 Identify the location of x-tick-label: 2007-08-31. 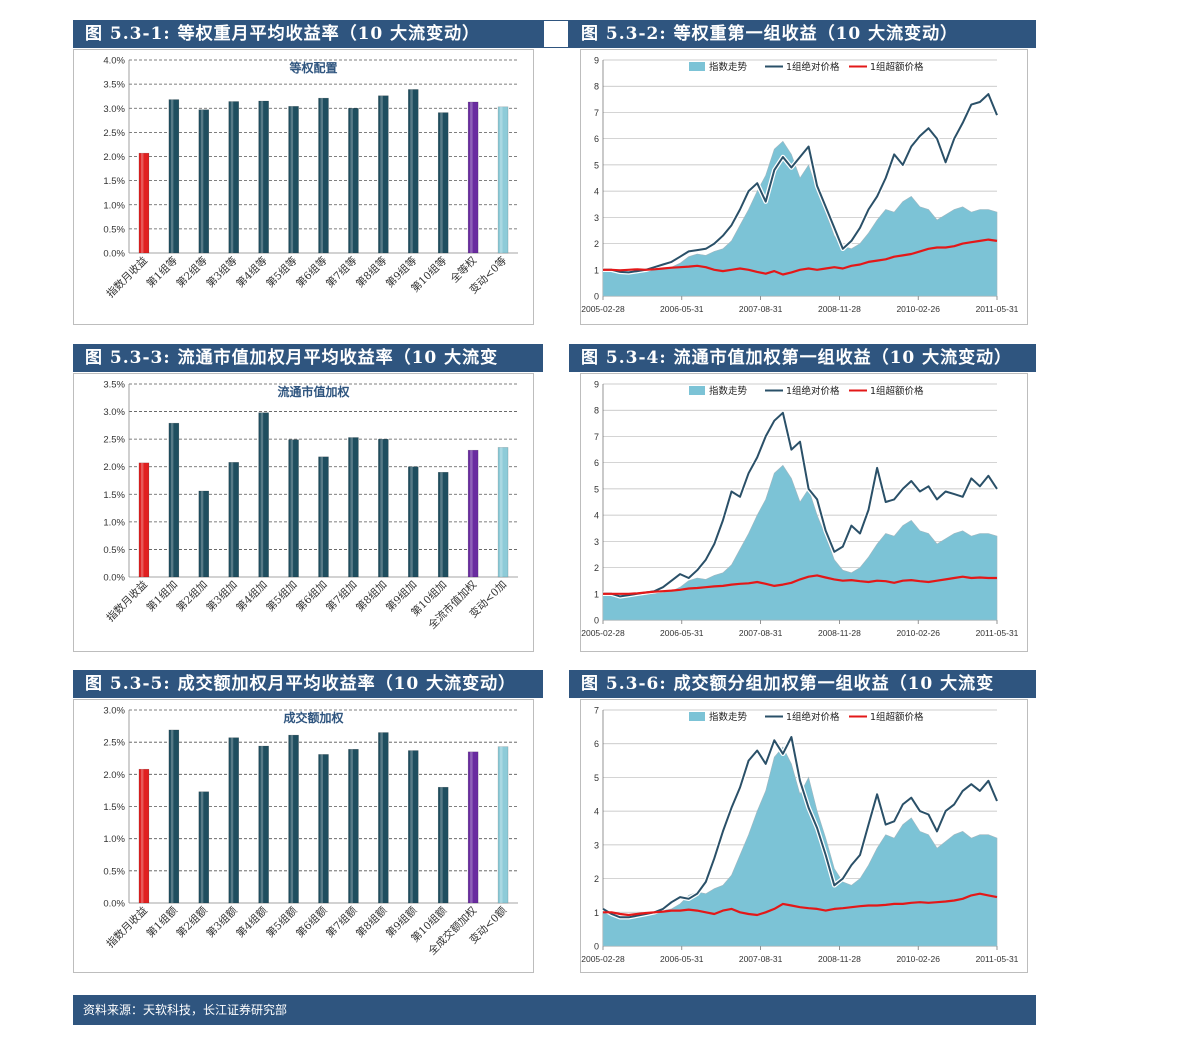
(761, 633).